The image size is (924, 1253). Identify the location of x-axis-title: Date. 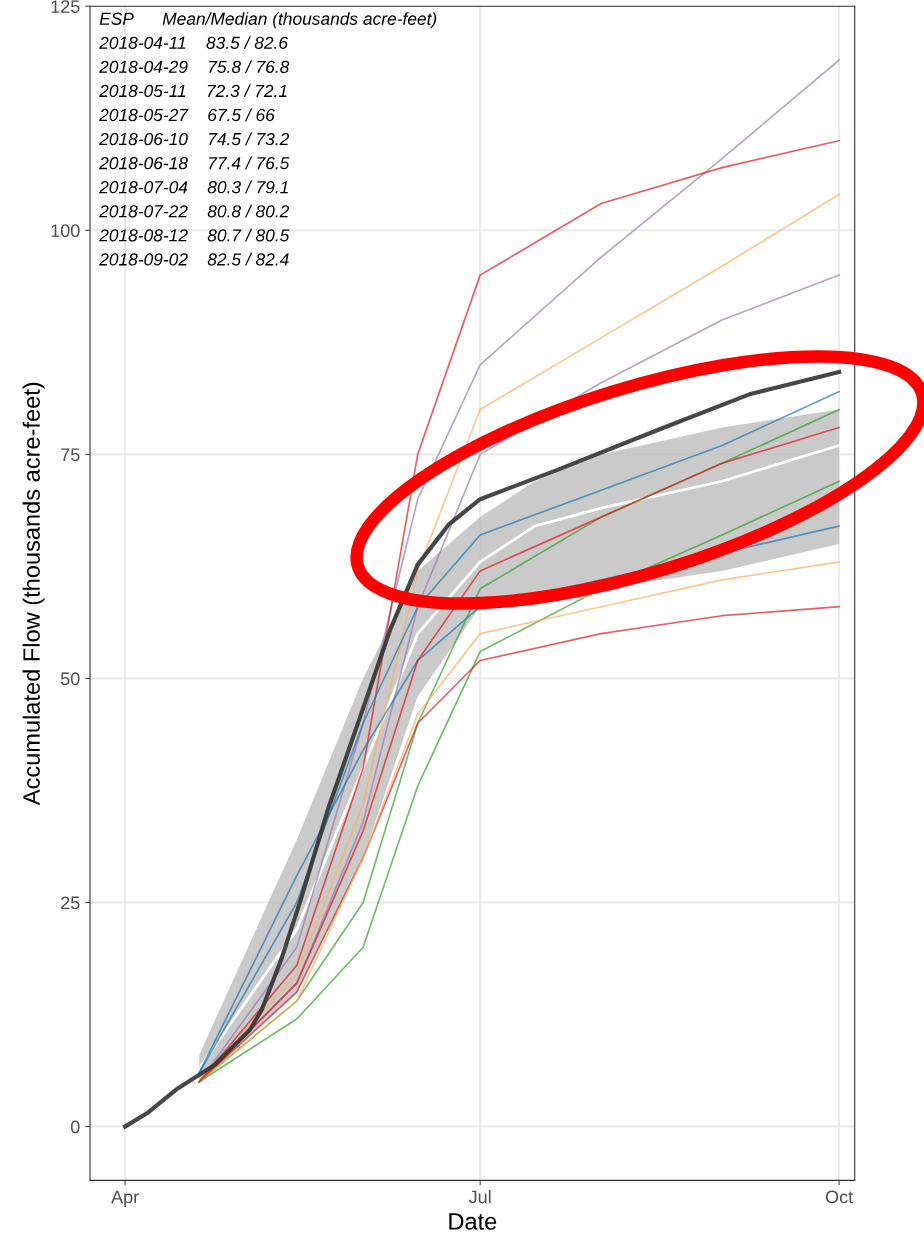
(473, 1221).